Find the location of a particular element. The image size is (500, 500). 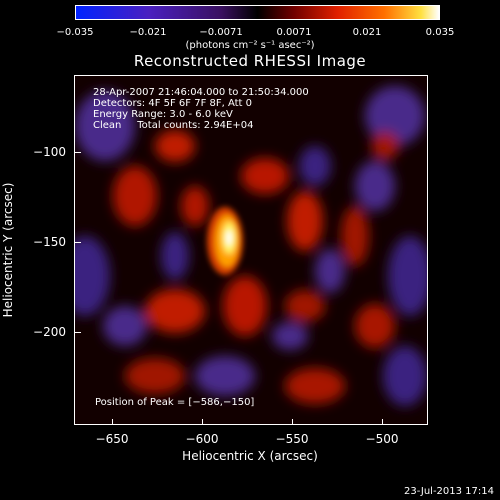

timestamp: 23-Jul-2013 17:14 is located at coordinates (448, 491).